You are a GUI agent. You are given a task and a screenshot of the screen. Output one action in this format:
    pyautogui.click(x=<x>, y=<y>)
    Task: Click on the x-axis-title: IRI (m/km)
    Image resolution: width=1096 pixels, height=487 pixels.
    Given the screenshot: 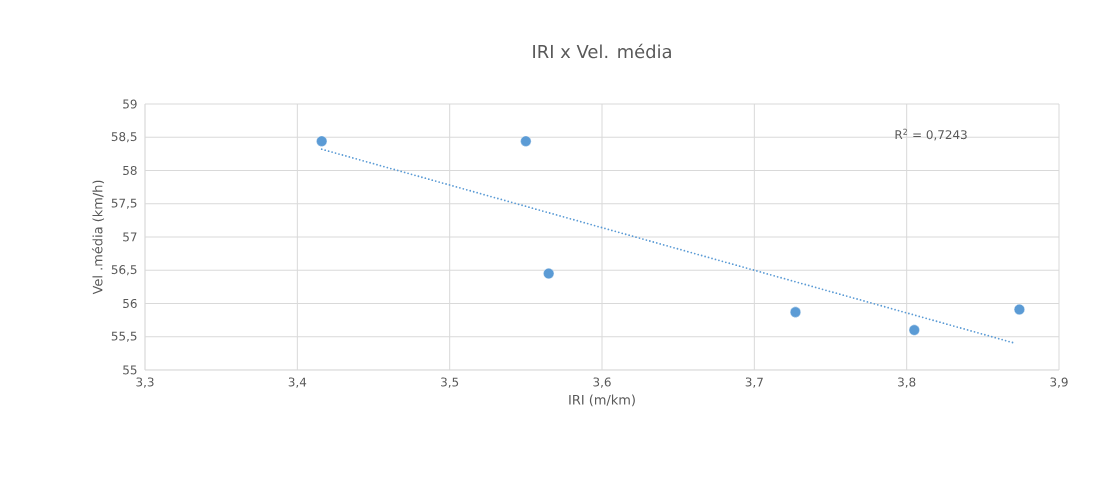 What is the action you would take?
    pyautogui.click(x=602, y=400)
    